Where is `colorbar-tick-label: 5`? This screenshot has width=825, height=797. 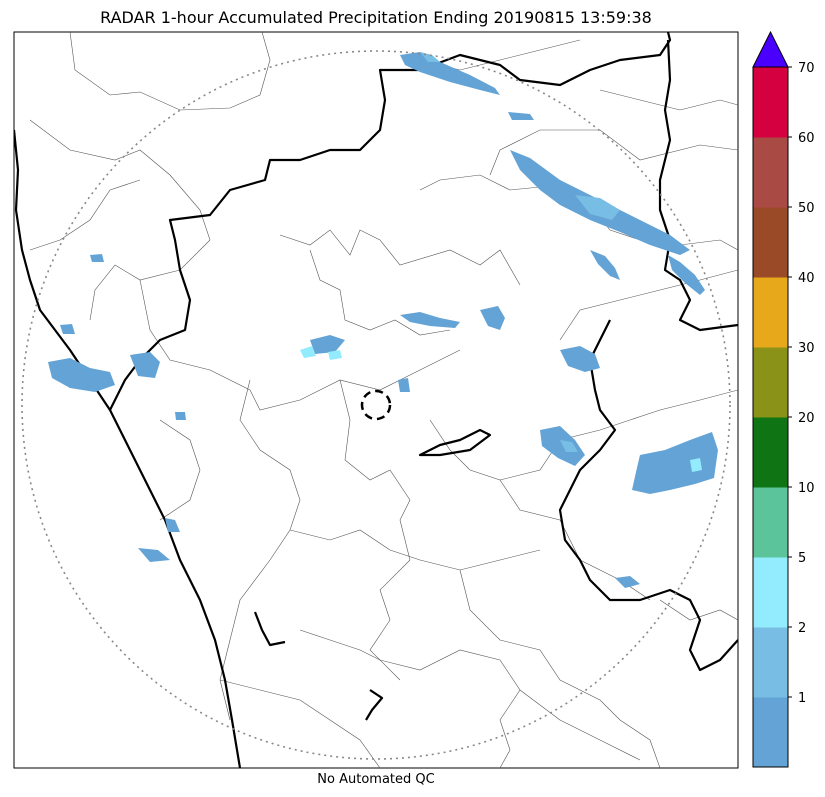 colorbar-tick-label: 5 is located at coordinates (802, 558).